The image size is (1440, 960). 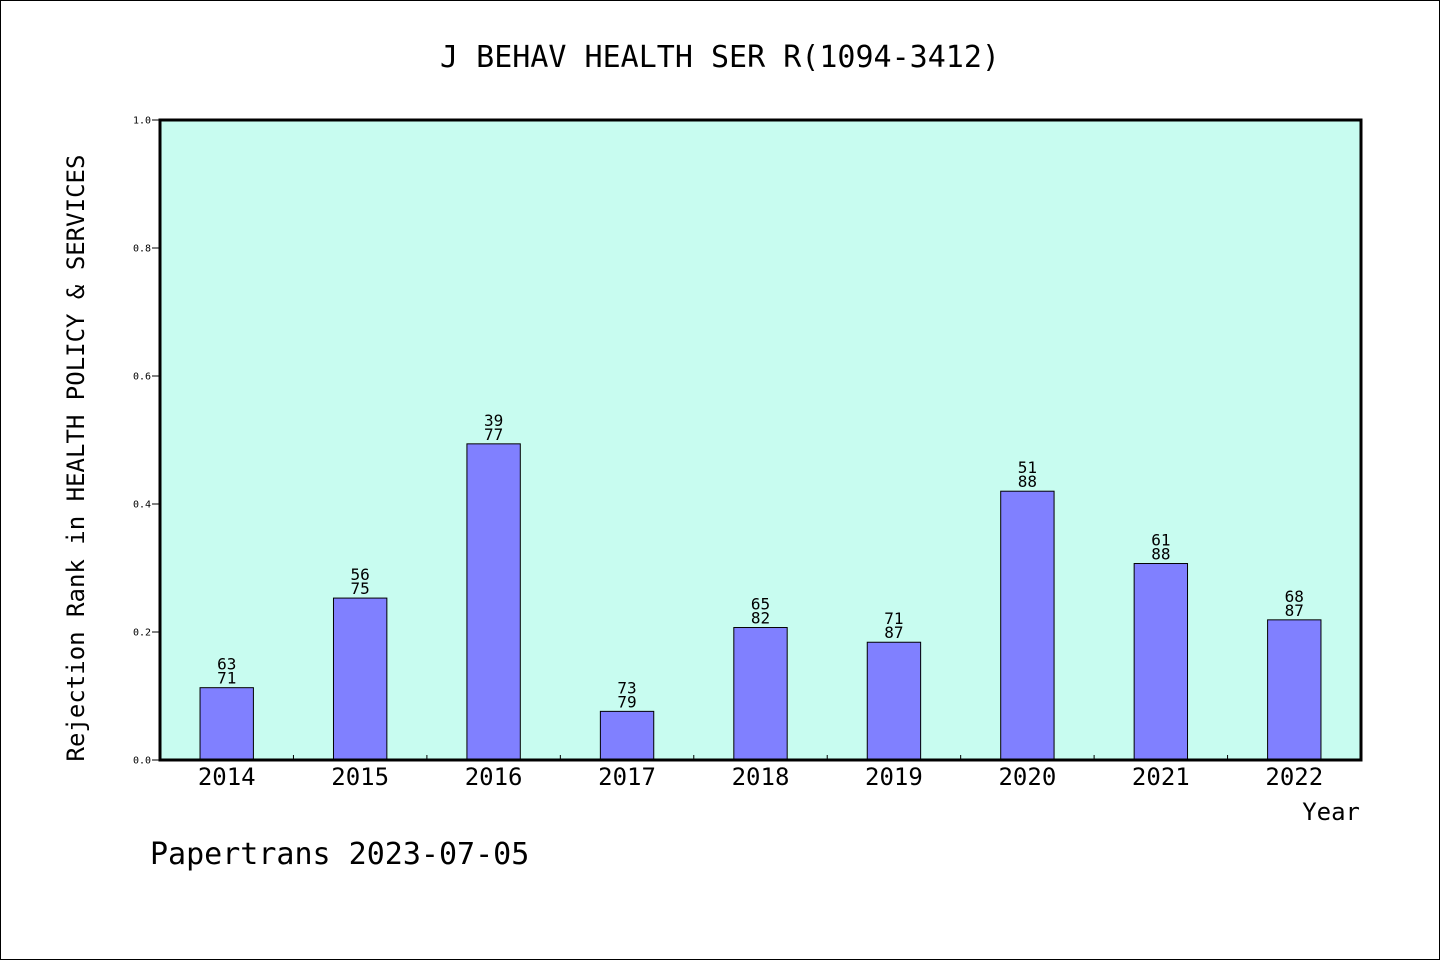 I want to click on x-axis-label: Year, so click(x=1331, y=812).